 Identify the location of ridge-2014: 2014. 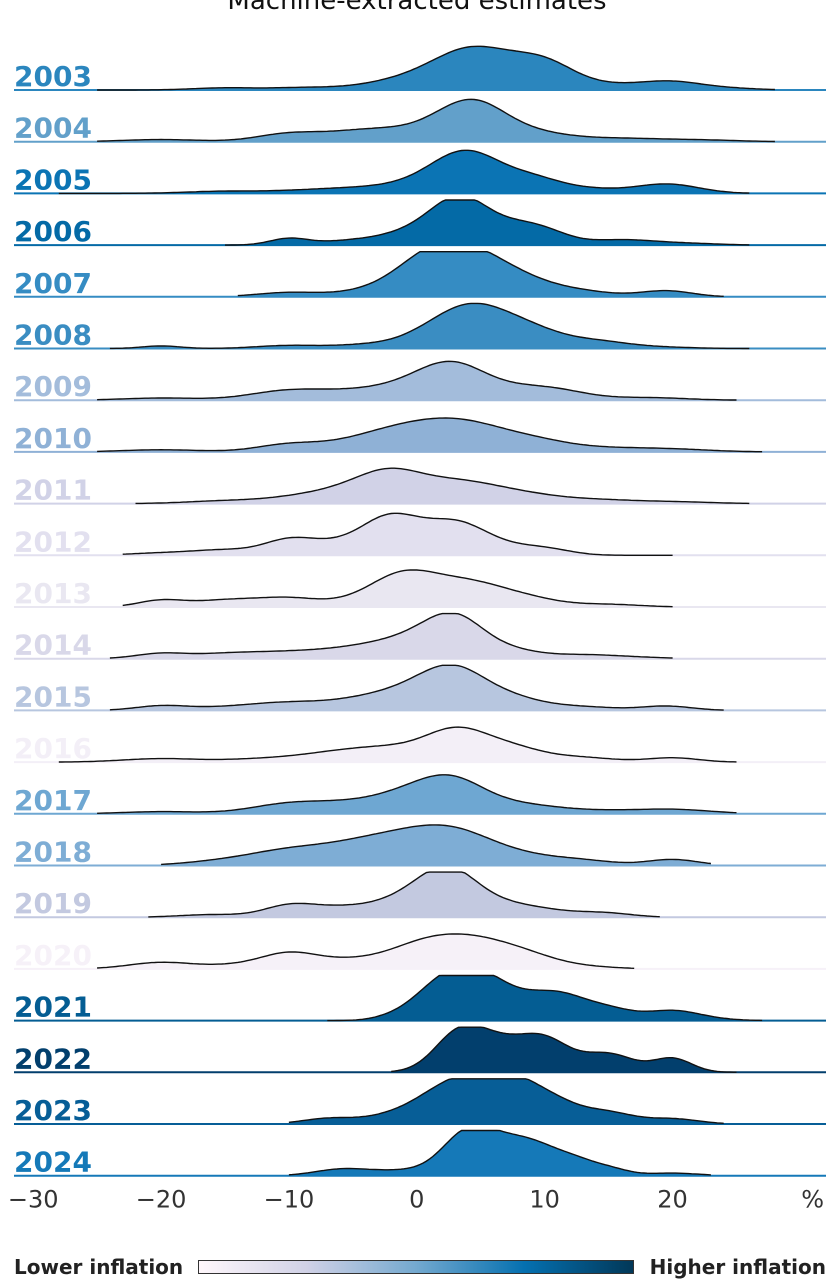
(420, 637).